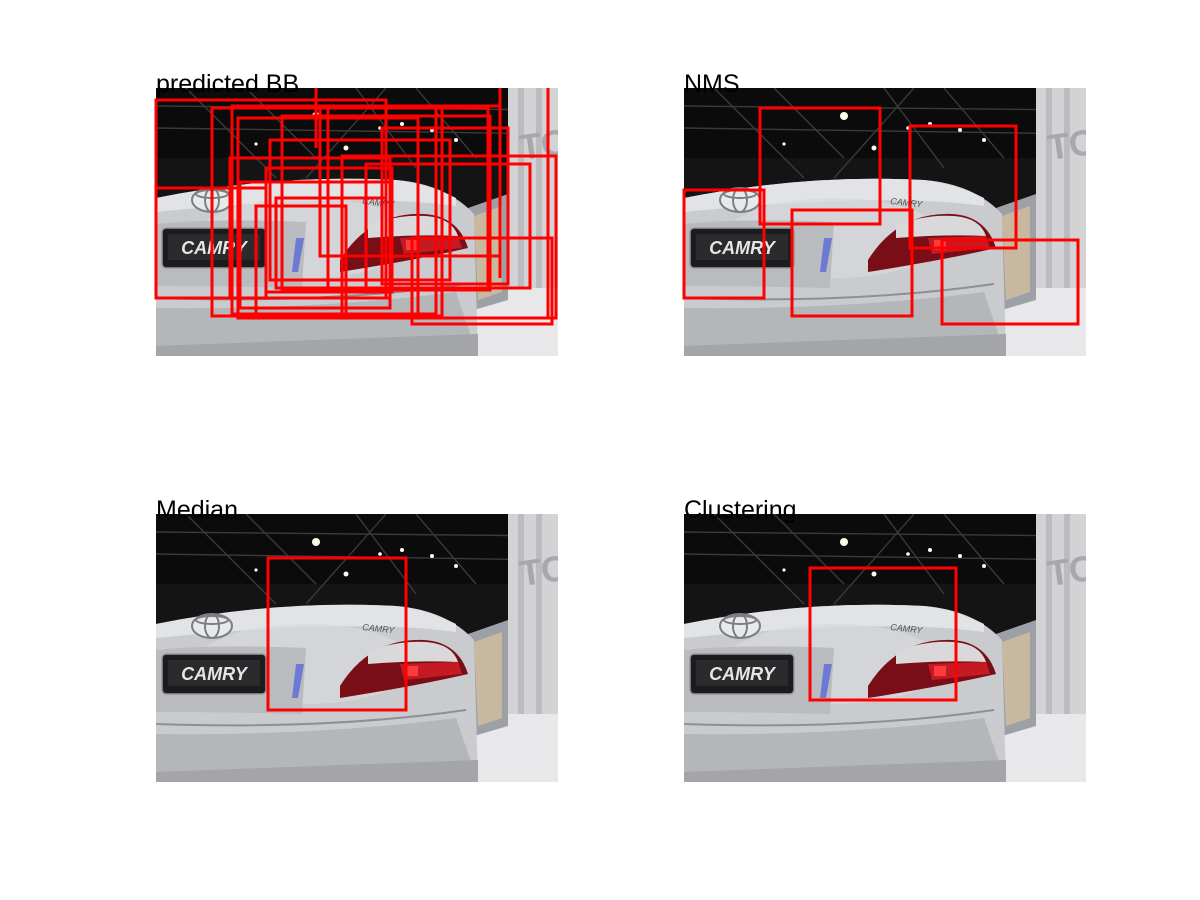  What do you see at coordinates (228, 84) in the screenshot?
I see `panel-title: predicted BB` at bounding box center [228, 84].